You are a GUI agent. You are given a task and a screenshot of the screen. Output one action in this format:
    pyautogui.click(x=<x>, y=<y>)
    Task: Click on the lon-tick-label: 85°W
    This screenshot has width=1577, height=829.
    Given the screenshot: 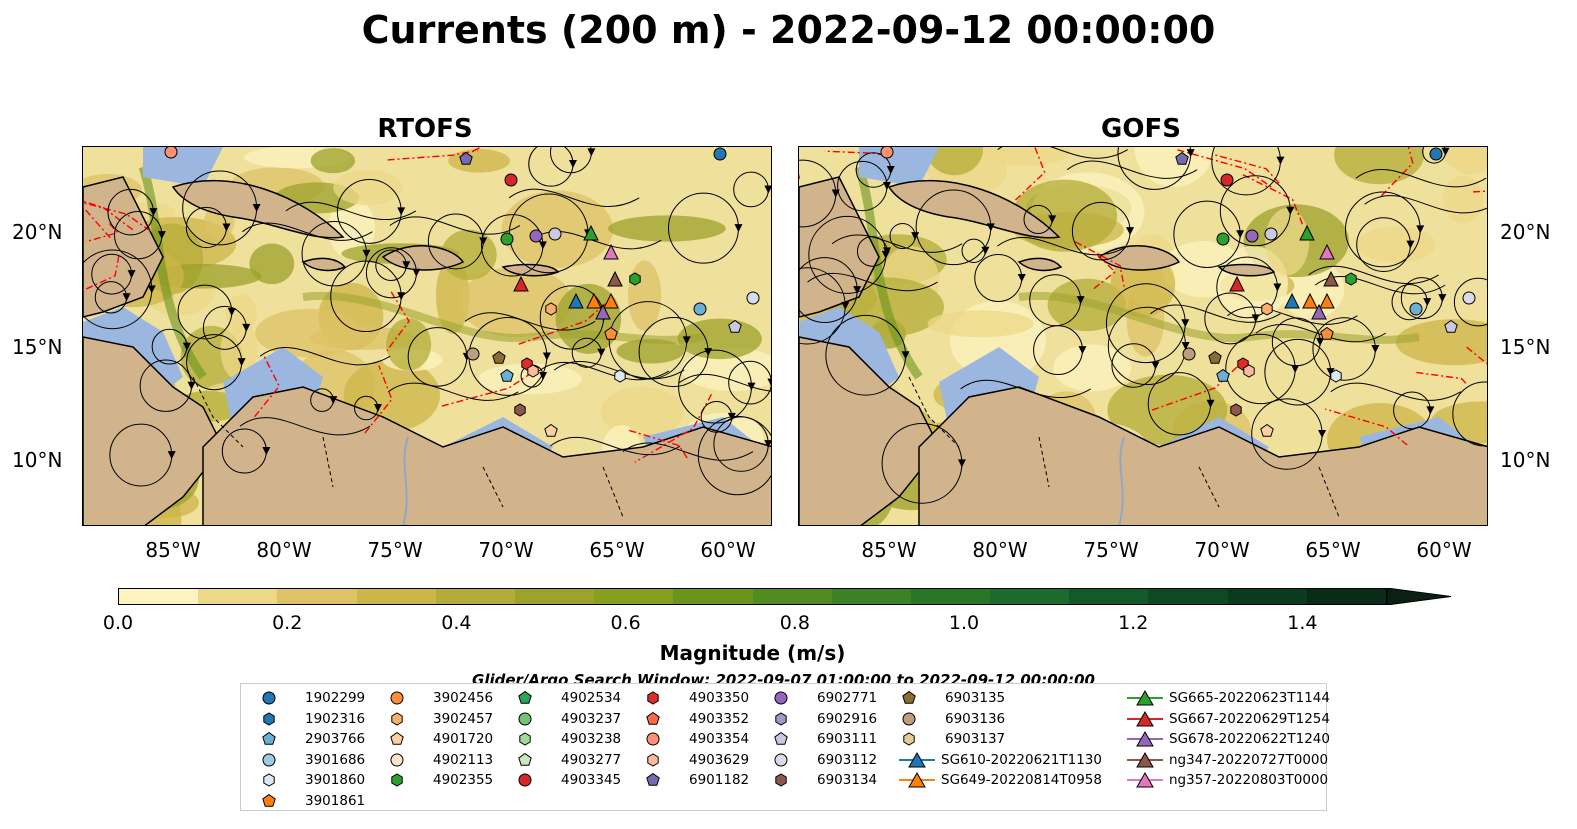 What is the action you would take?
    pyautogui.click(x=889, y=550)
    